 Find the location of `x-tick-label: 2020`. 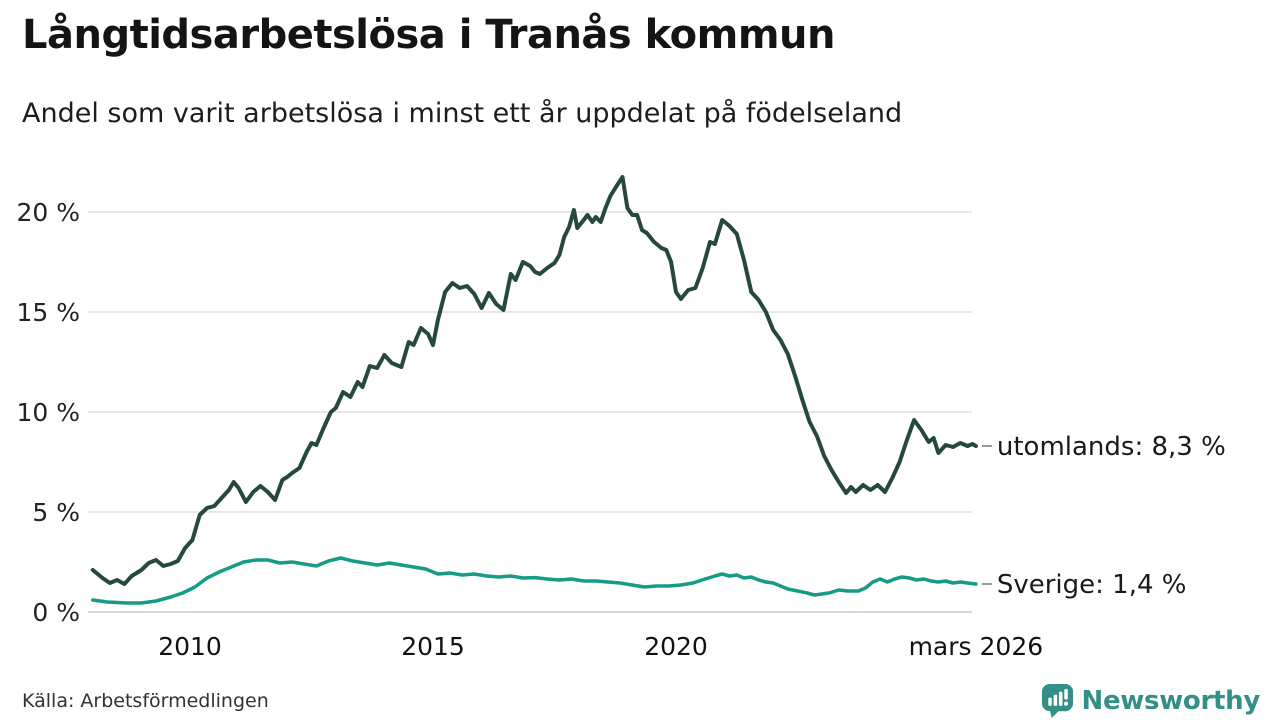

x-tick-label: 2020 is located at coordinates (676, 646).